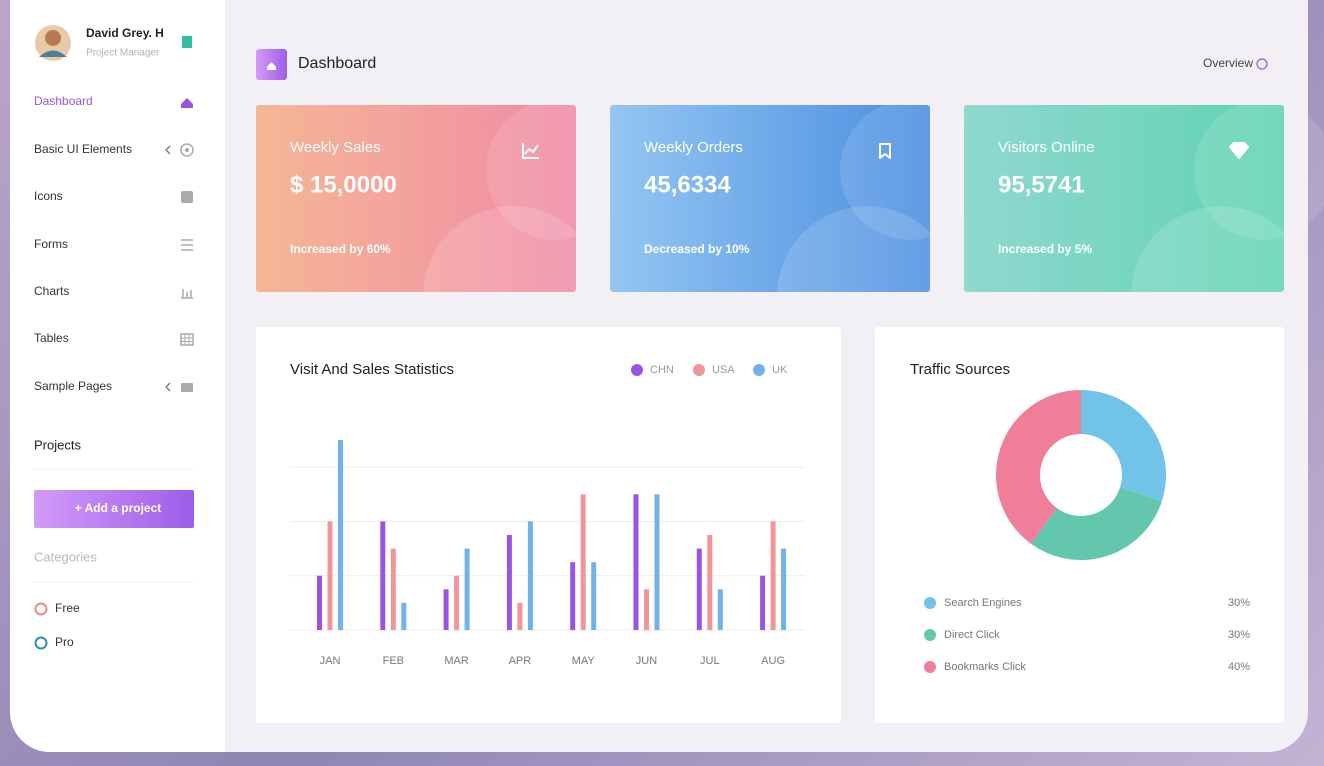 This screenshot has width=1324, height=766. What do you see at coordinates (65, 556) in the screenshot?
I see `categories-heading: Categories` at bounding box center [65, 556].